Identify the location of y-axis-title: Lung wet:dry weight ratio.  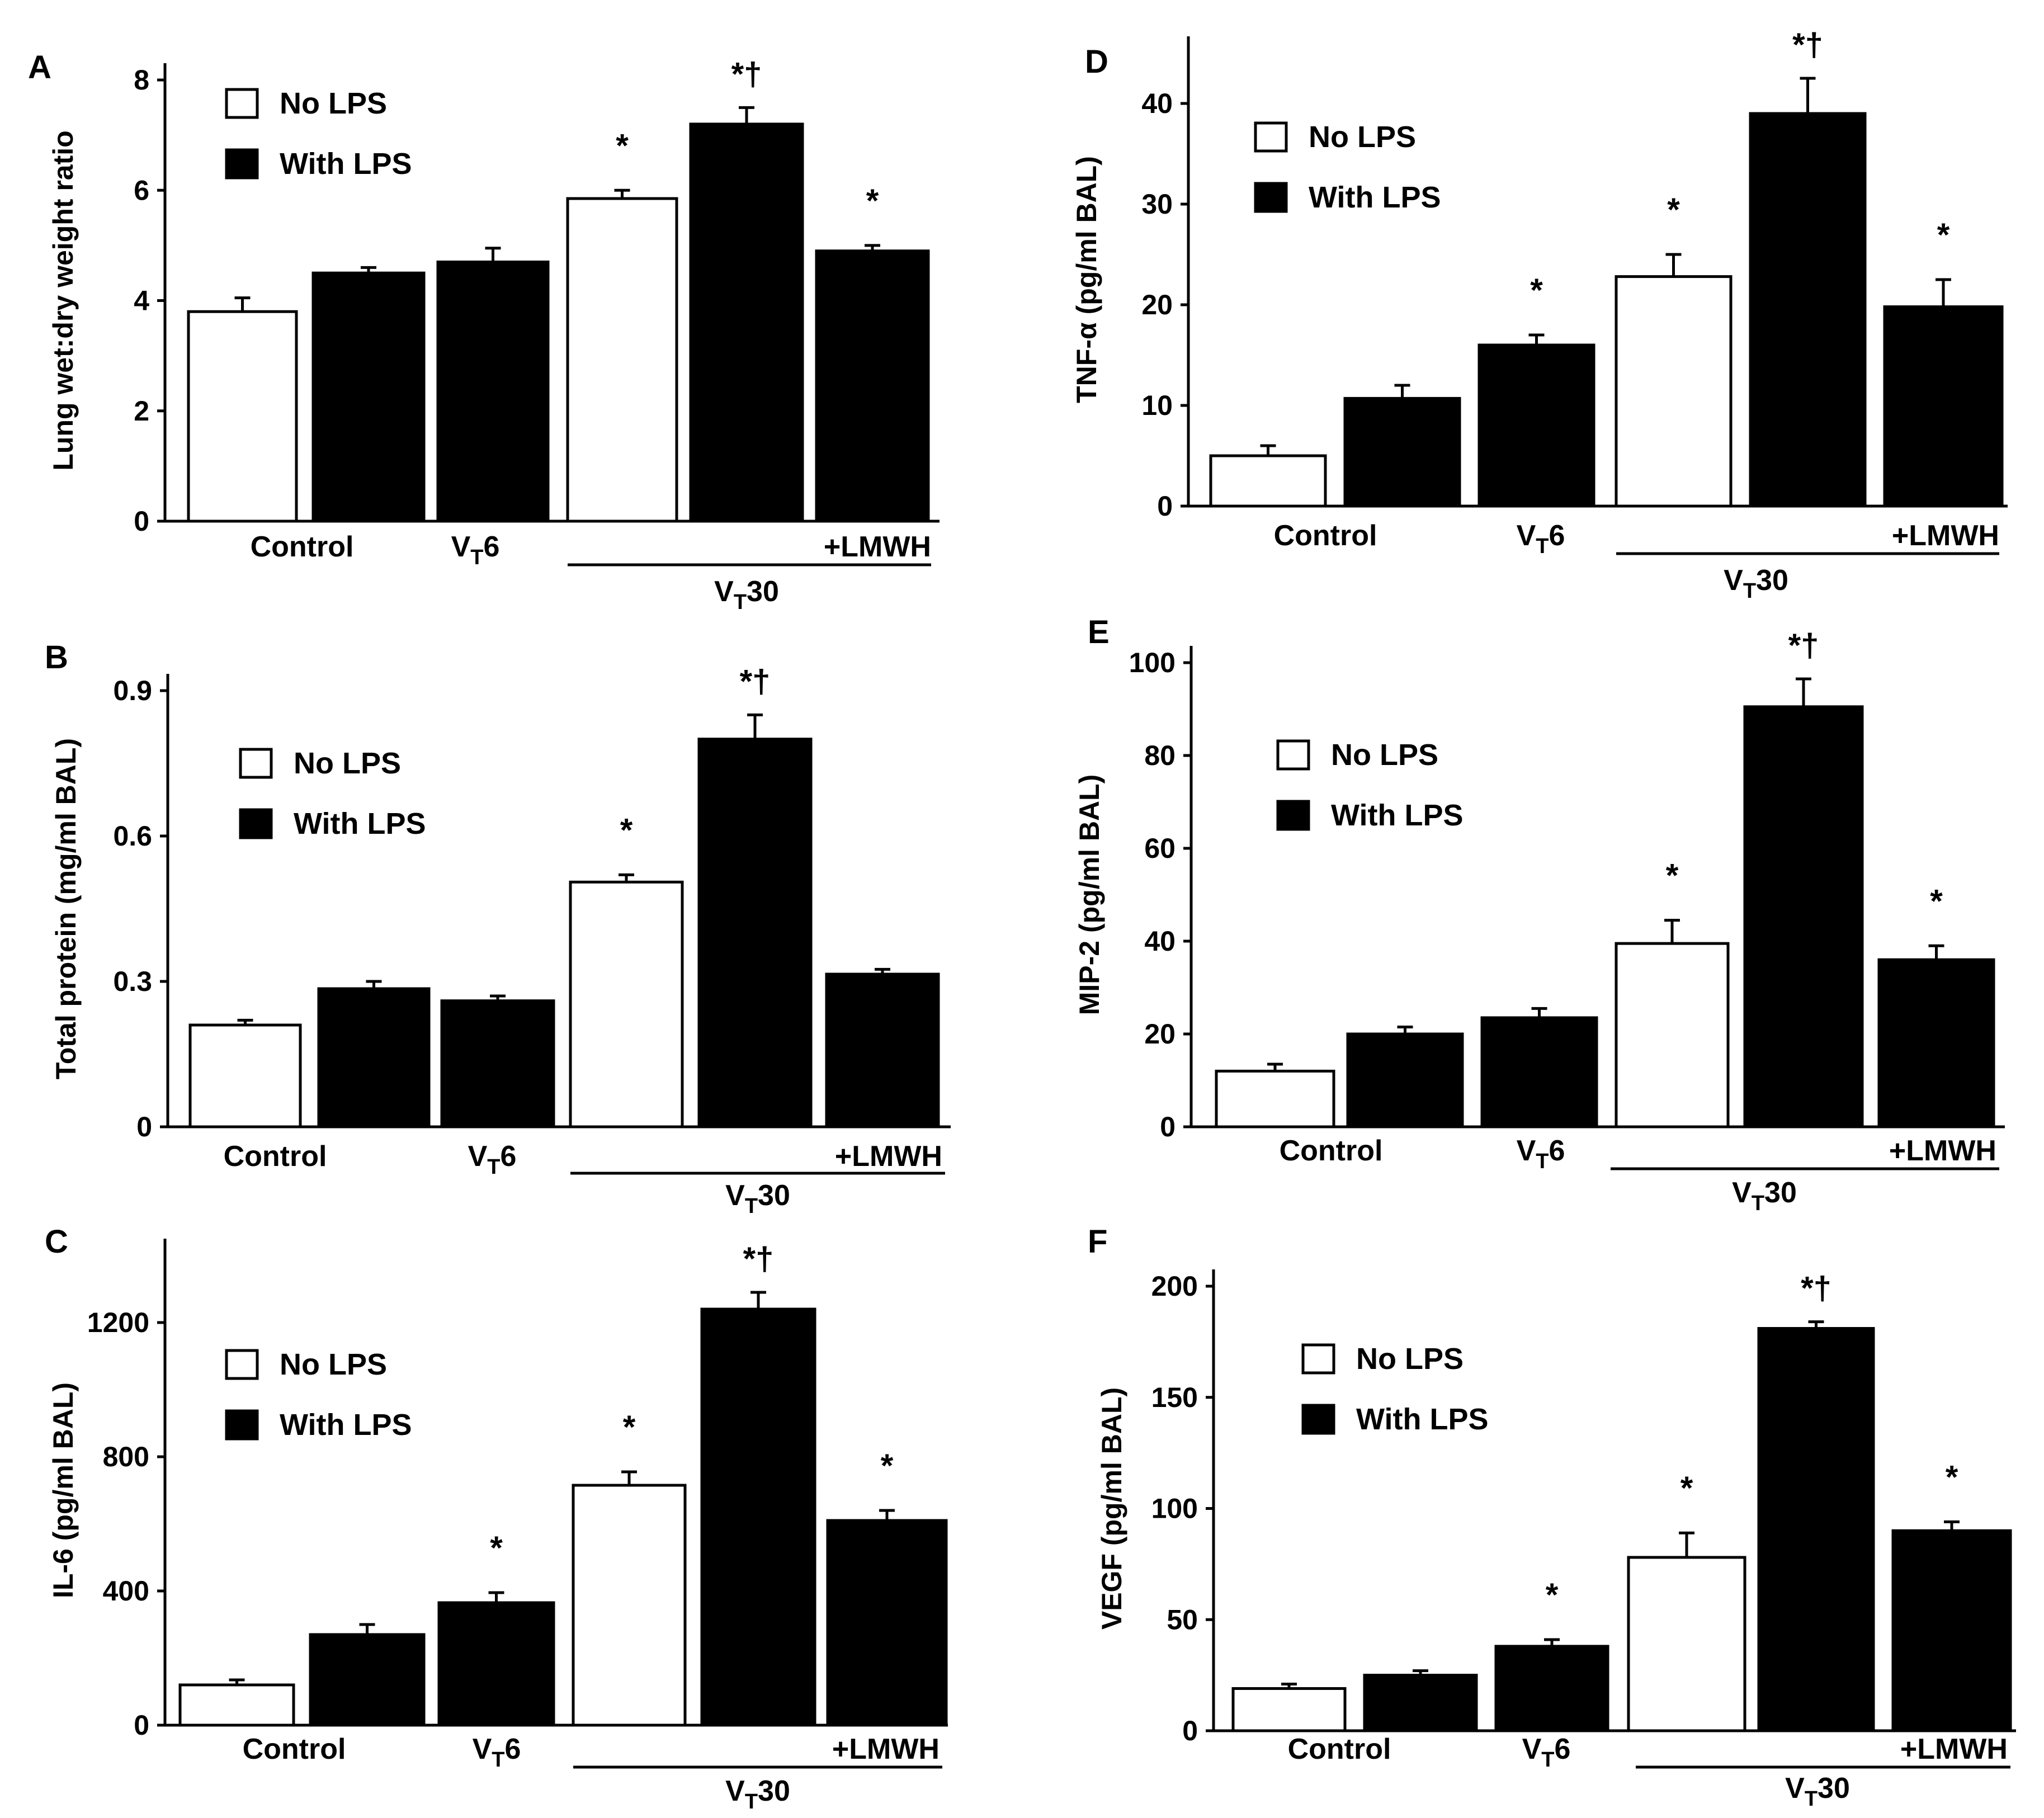
(63, 300).